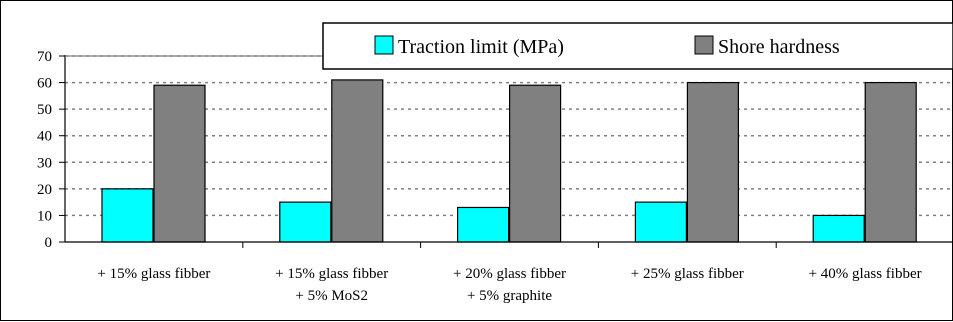  Describe the element at coordinates (331, 296) in the screenshot. I see `category-label-1-1: + 5% MoS2` at that location.